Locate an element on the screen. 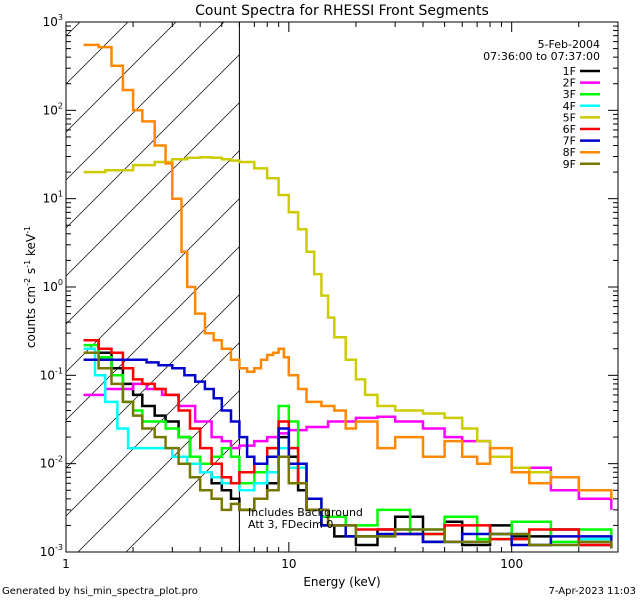  legend-label-3F: 3F is located at coordinates (569, 94).